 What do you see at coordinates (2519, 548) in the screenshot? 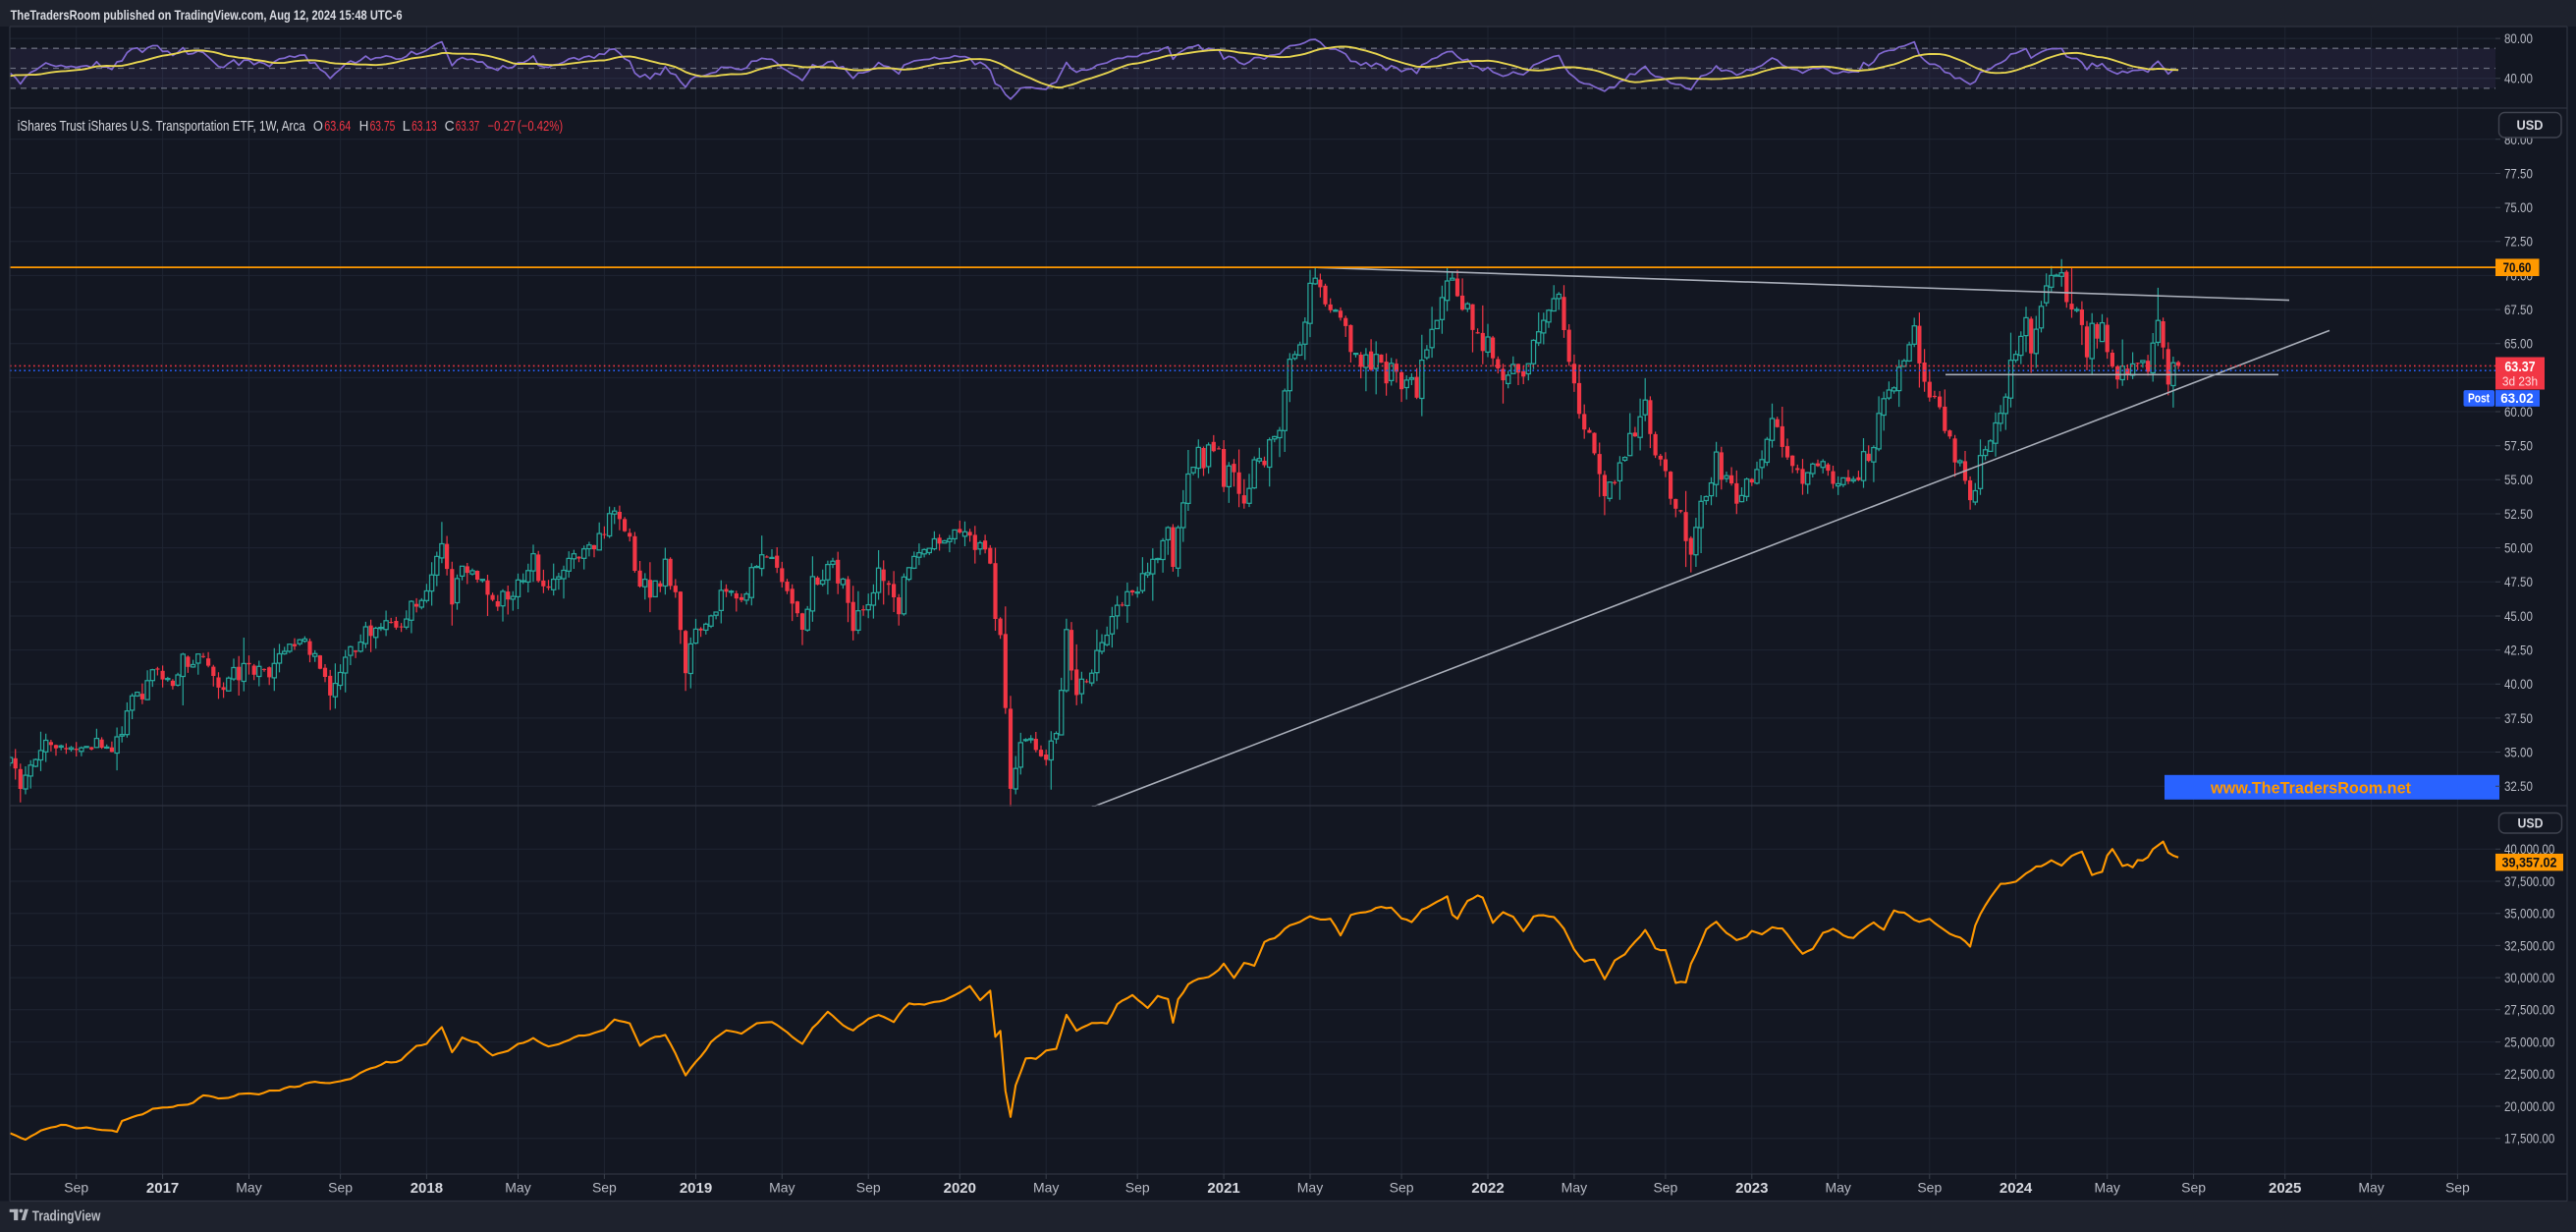
I see `svg-text: 50.00` at bounding box center [2519, 548].